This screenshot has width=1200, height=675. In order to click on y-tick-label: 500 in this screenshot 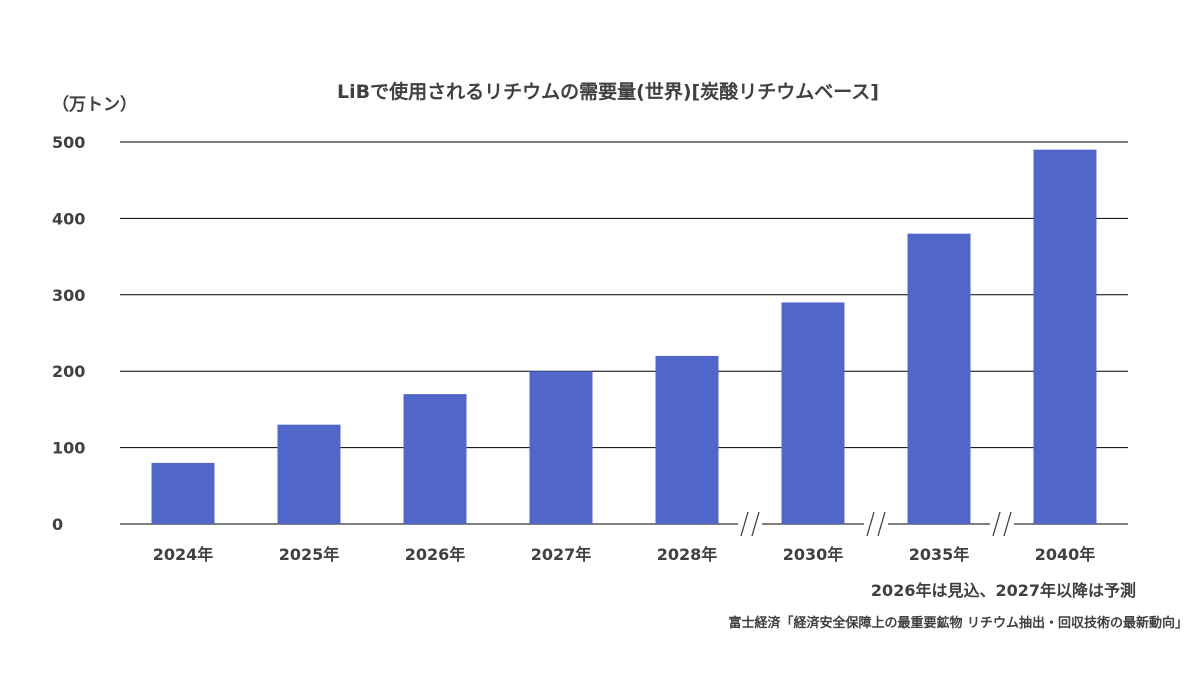, I will do `click(68, 142)`.